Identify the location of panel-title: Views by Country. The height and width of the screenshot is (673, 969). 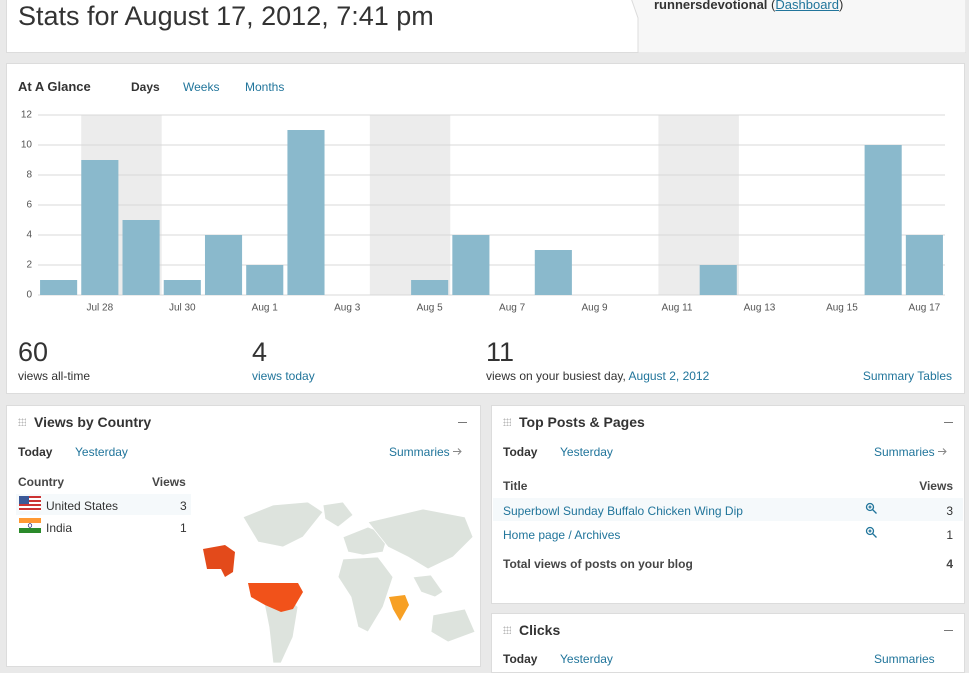
(93, 422).